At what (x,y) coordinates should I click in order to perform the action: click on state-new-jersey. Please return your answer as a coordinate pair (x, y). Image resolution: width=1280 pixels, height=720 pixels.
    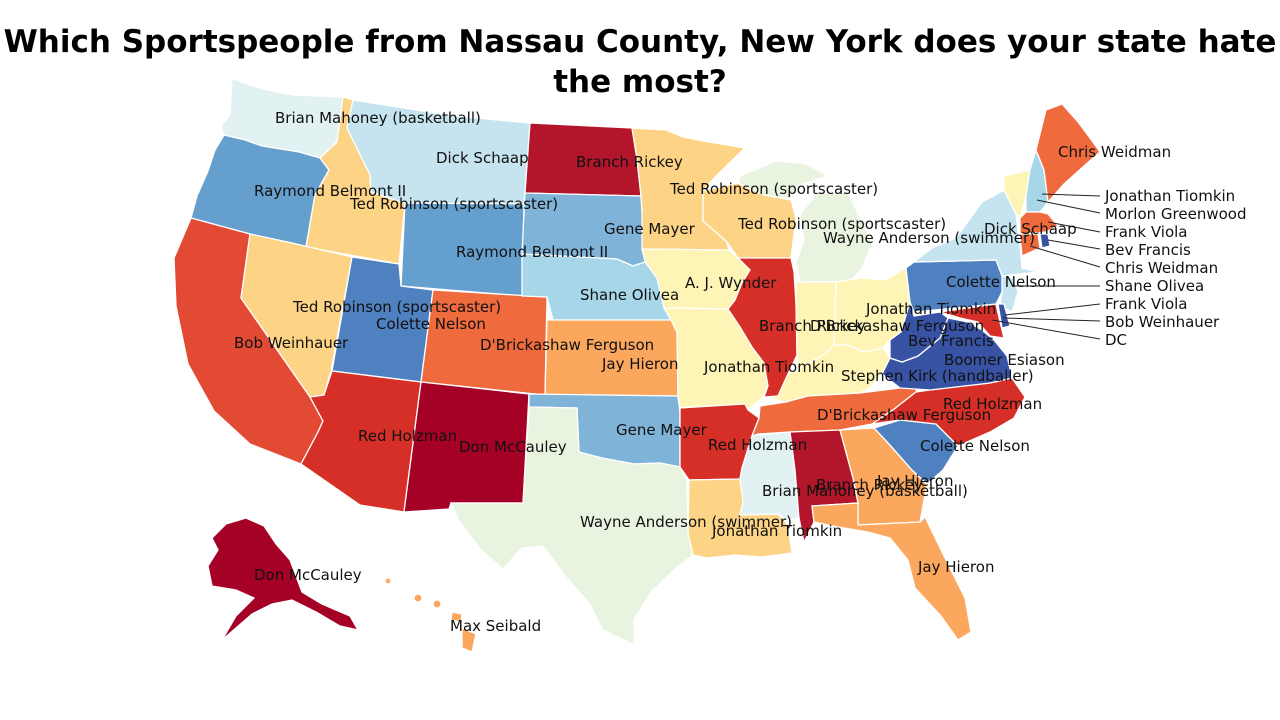
    Looking at the image, I should click on (1009, 294).